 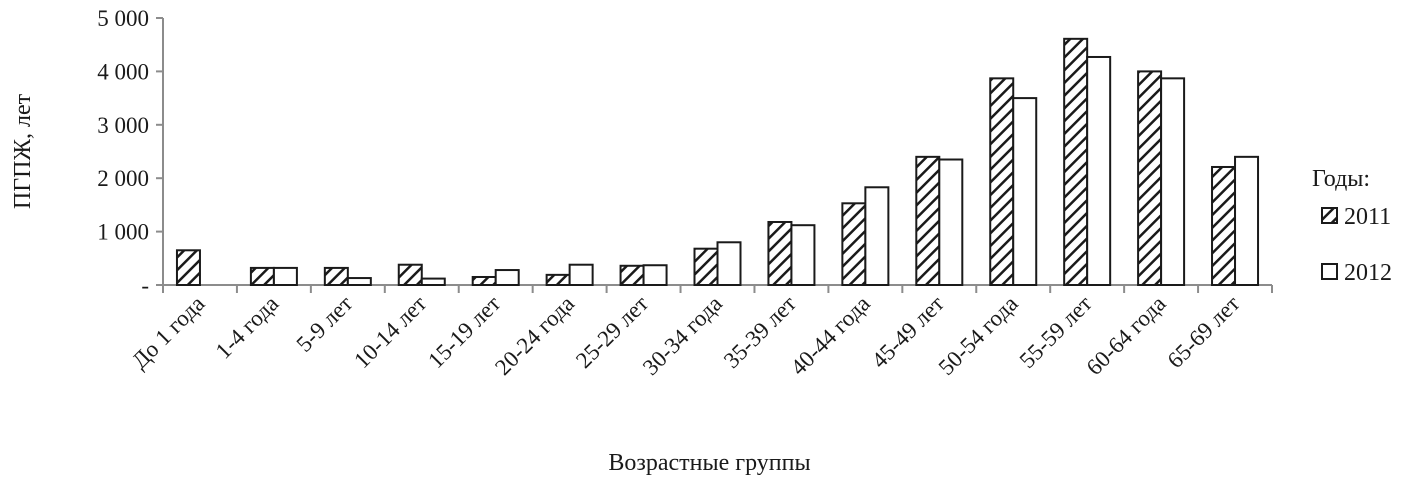 What do you see at coordinates (145, 285) in the screenshot?
I see `y-tick-label: -` at bounding box center [145, 285].